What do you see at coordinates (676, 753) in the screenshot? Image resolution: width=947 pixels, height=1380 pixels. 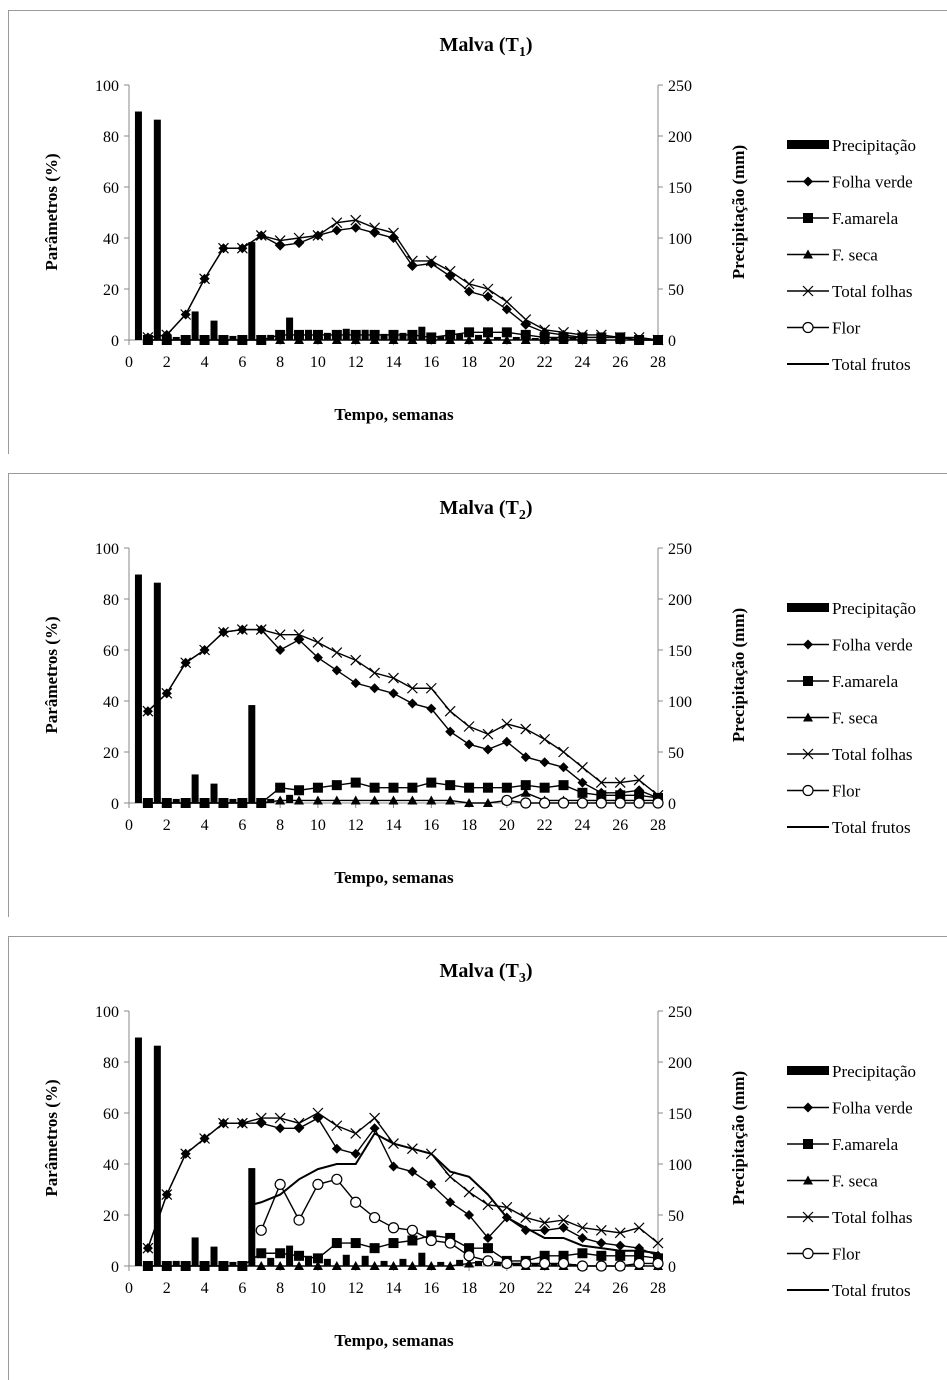 I see `y2-tick-label: 50` at bounding box center [676, 753].